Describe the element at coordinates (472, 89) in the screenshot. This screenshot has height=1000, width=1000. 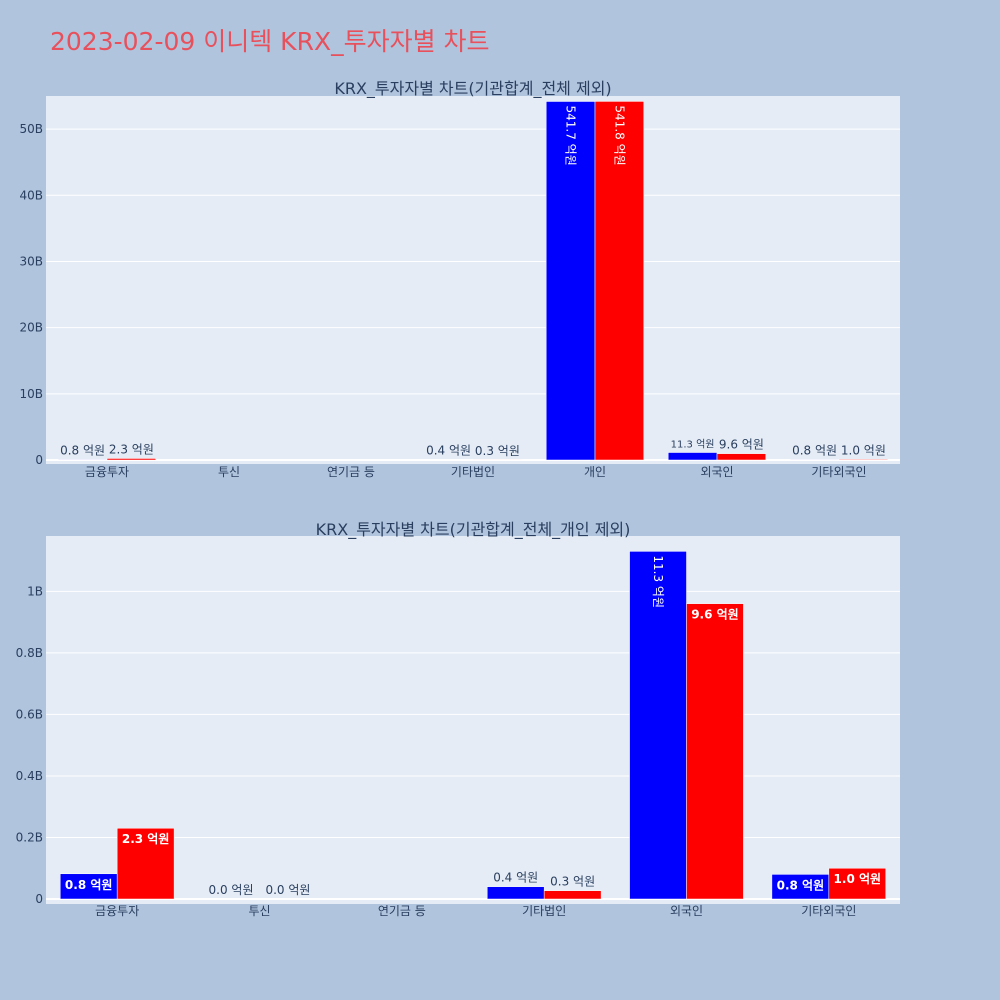
I see `chart-title-top: KRX_투자자별 차트(기관합계_전체 제외)` at that location.